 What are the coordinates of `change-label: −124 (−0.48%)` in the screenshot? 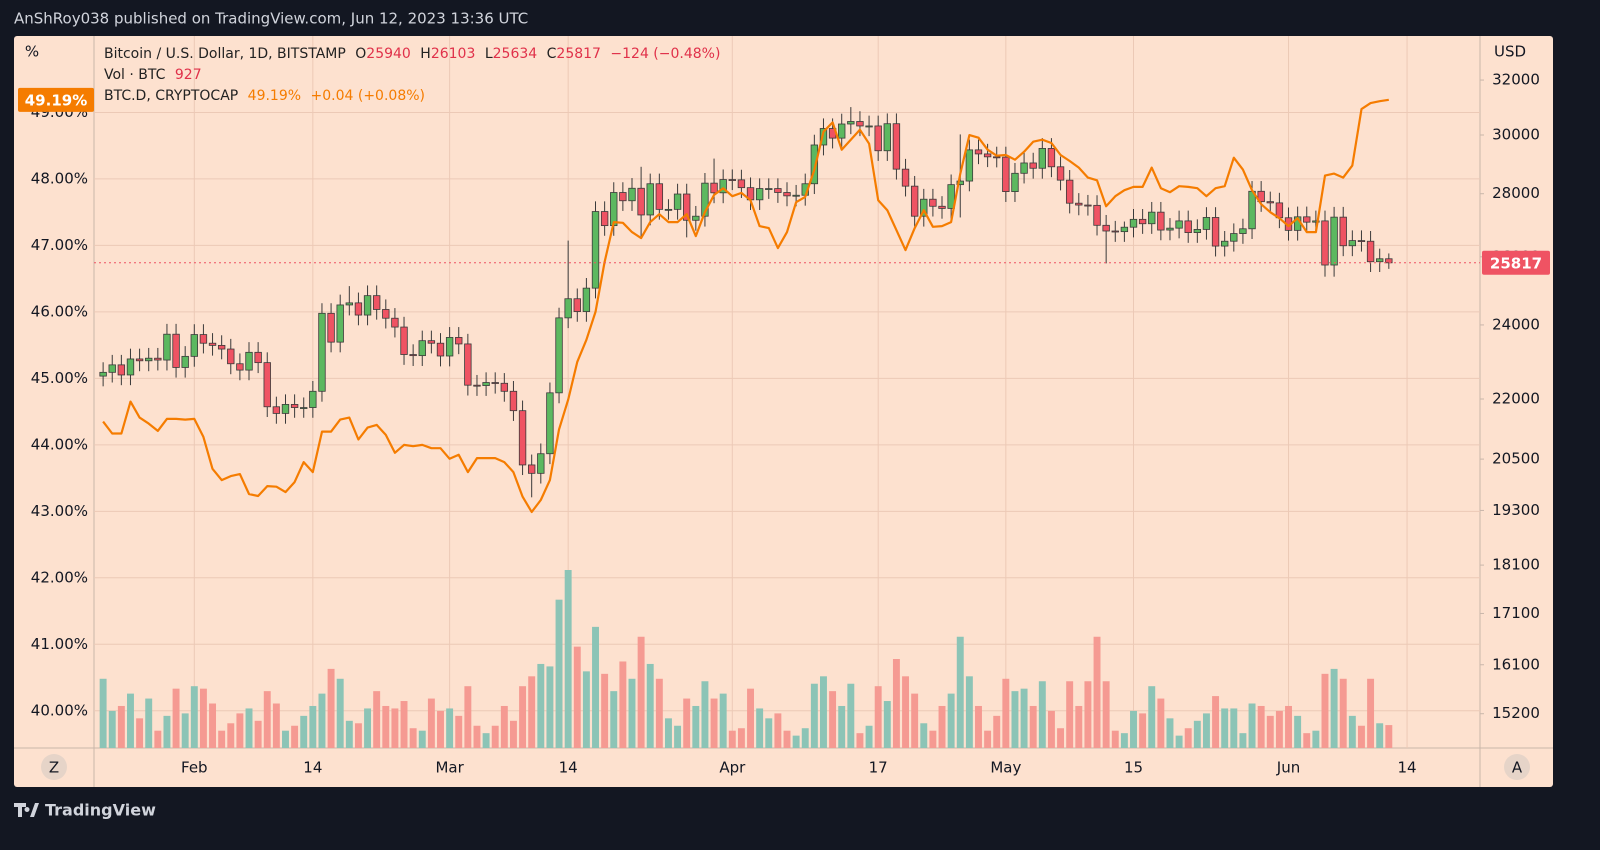 It's located at (665, 54).